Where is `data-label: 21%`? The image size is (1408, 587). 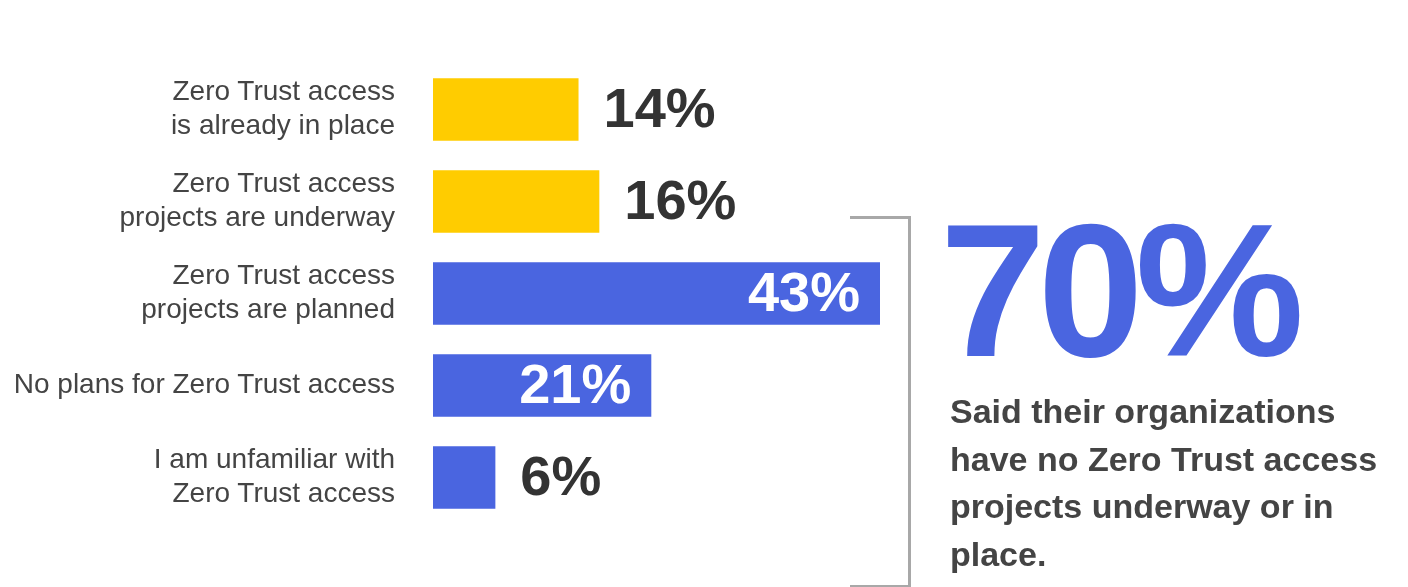 data-label: 21% is located at coordinates (575, 383).